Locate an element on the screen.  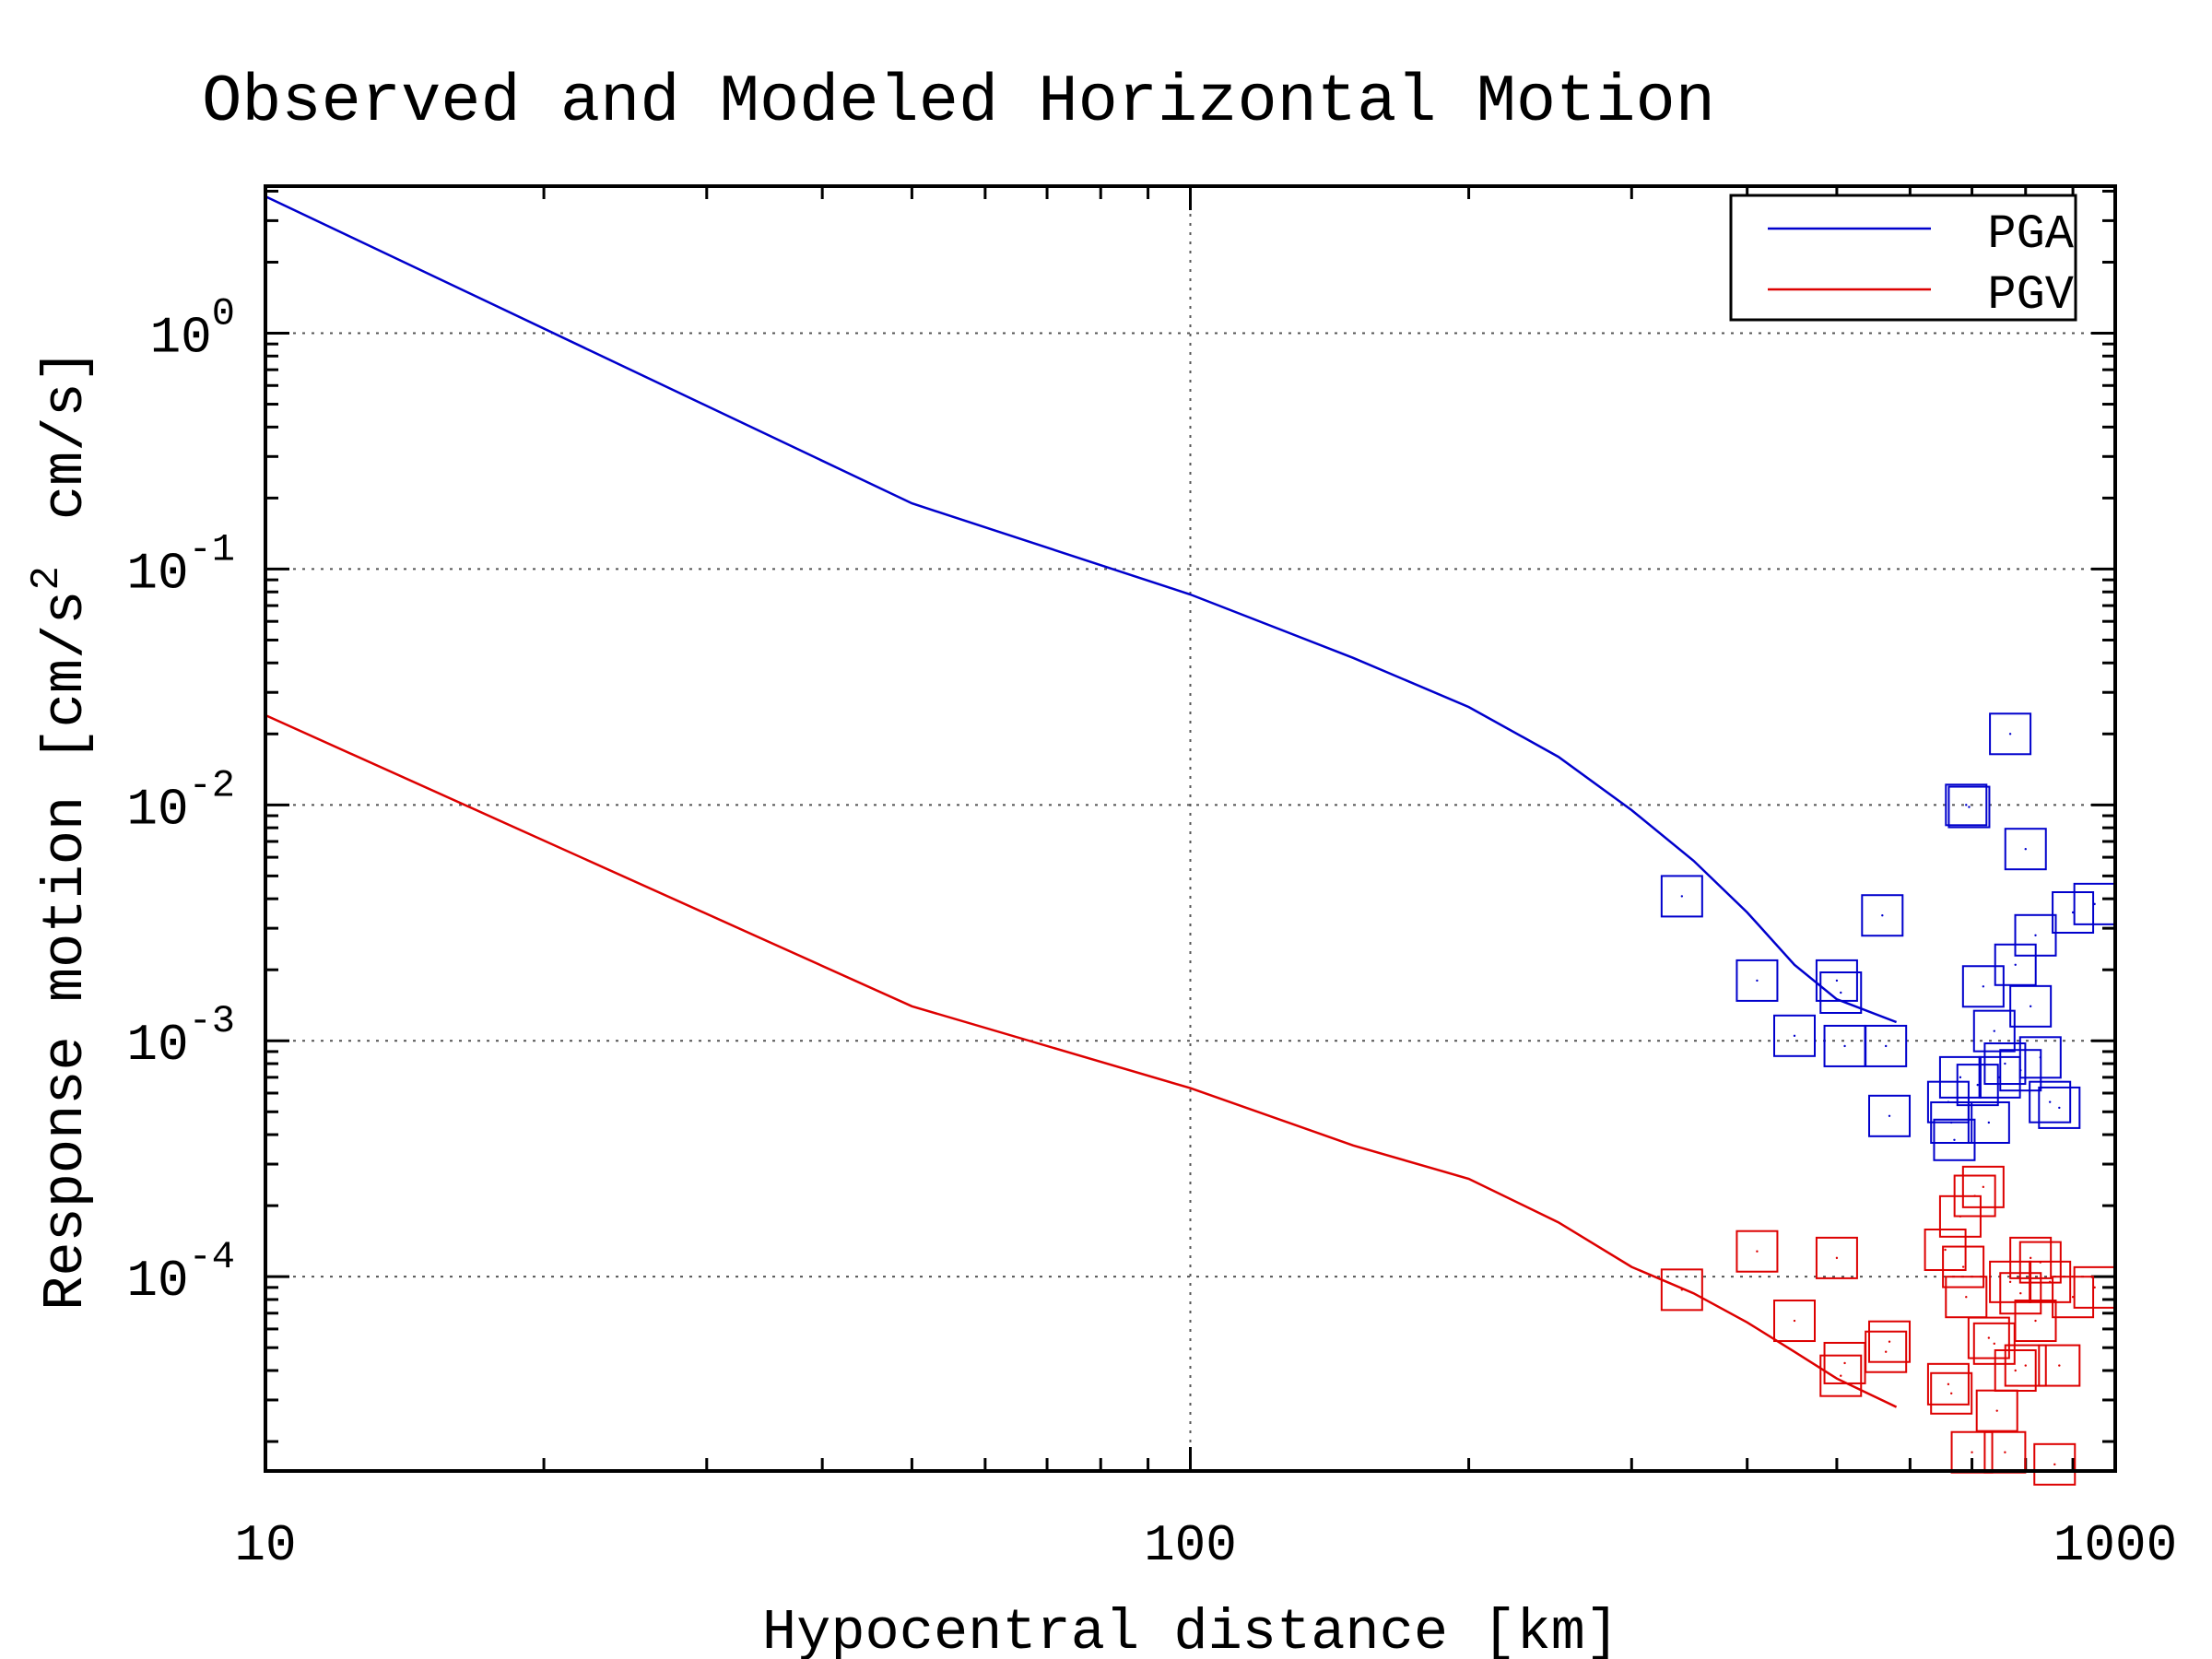
y-tick-label: 10⁻³ is located at coordinates (180, 1037).